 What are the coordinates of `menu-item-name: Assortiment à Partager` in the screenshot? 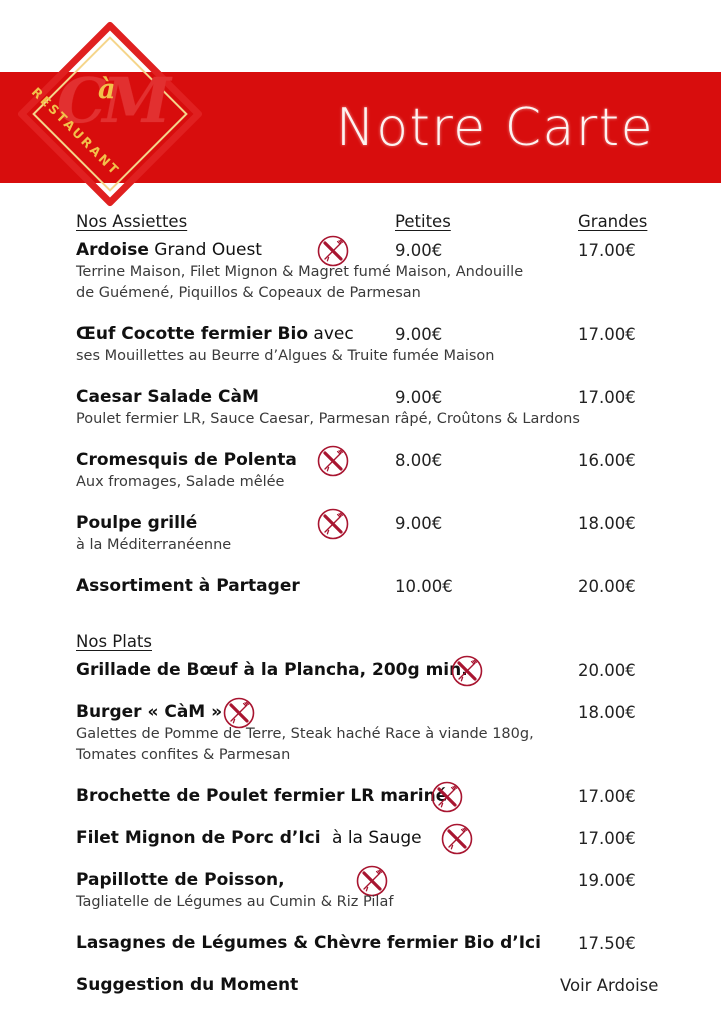 It's located at (188, 586).